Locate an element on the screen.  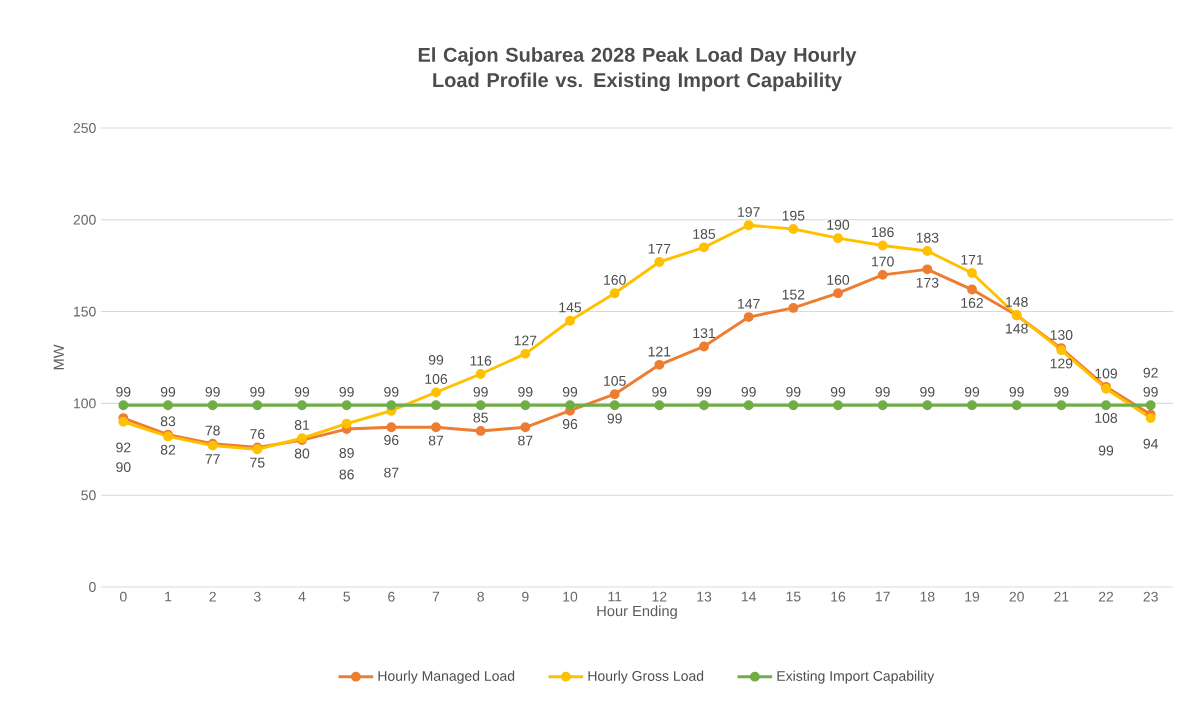
x-tick-label: 5 is located at coordinates (346, 596).